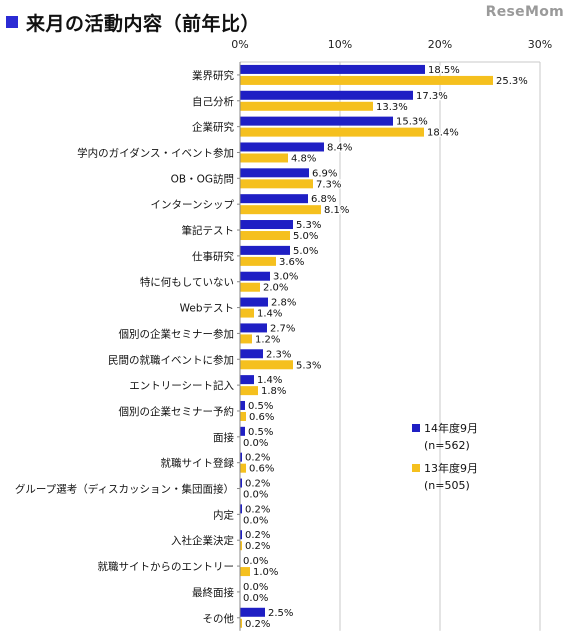 The height and width of the screenshot is (640, 574). What do you see at coordinates (213, 256) in the screenshot?
I see `category-label: 仕事研究` at bounding box center [213, 256].